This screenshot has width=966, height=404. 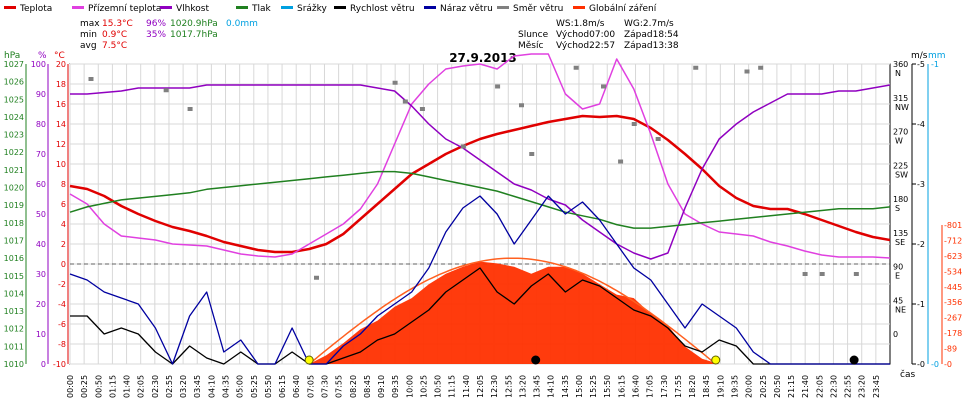 What do you see at coordinates (900, 165) in the screenshot?
I see `direction-tick-3: 225` at bounding box center [900, 165].